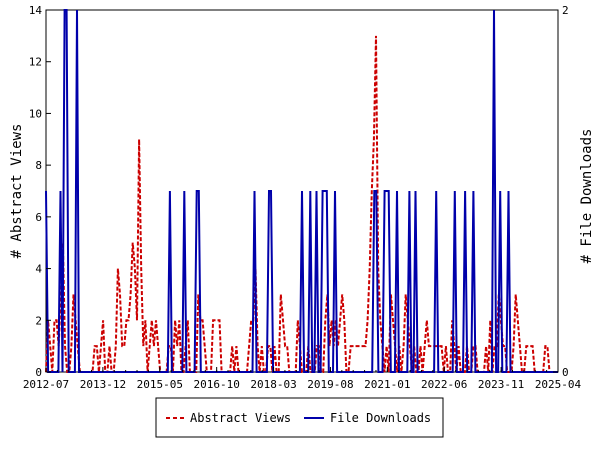 This screenshot has width=600, height=450. What do you see at coordinates (330, 384) in the screenshot?
I see `x-tick-label: 2019-08` at bounding box center [330, 384].